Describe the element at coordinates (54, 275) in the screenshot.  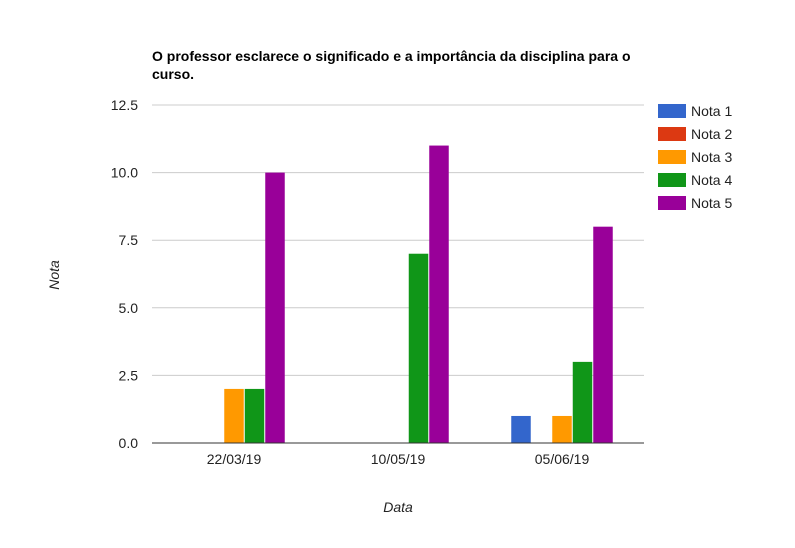
I see `y-axis-title: Nota` at that location.